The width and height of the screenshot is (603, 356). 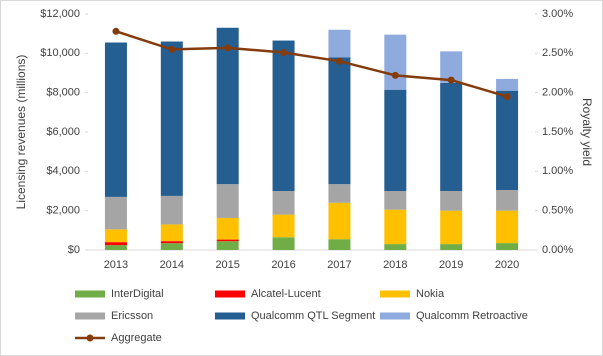 I want to click on legend-label: Ericsson, so click(x=132, y=316).